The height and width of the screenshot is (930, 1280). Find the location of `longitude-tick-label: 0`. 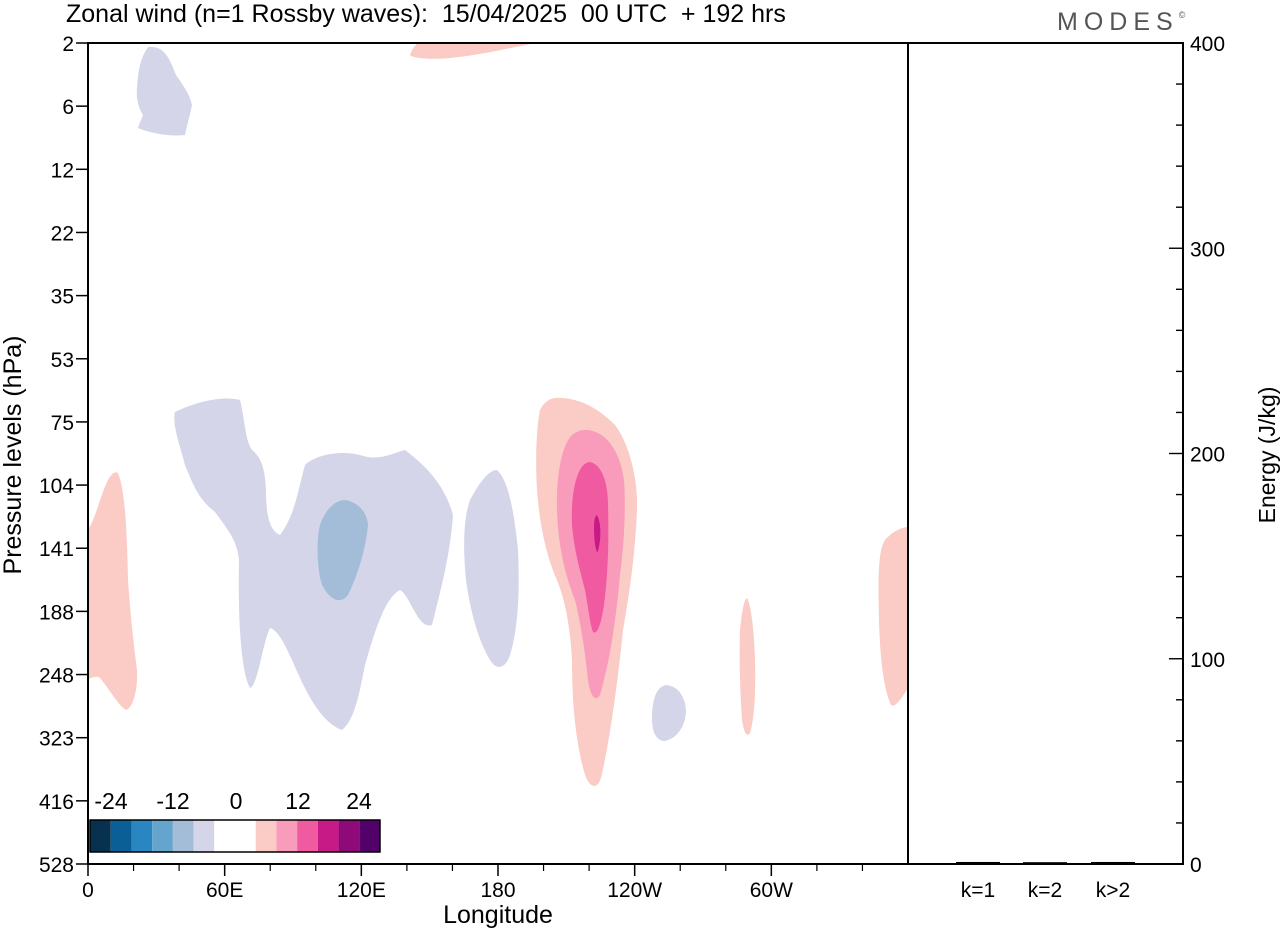

longitude-tick-label: 0 is located at coordinates (88, 890).